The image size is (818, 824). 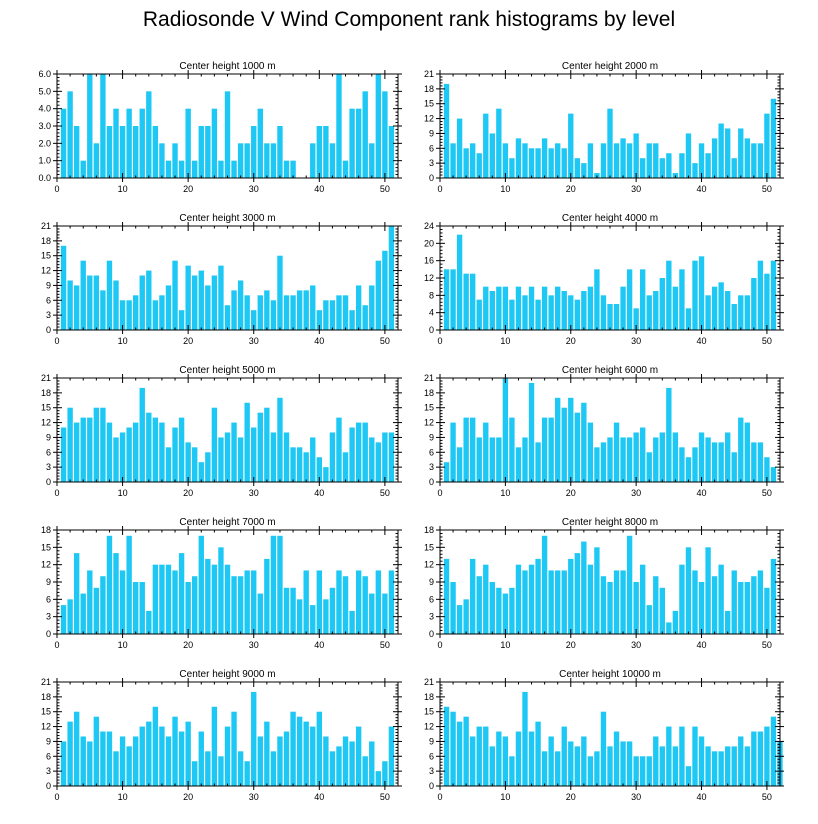 What do you see at coordinates (610, 66) in the screenshot?
I see `panel-title: Center height 2000 m` at bounding box center [610, 66].